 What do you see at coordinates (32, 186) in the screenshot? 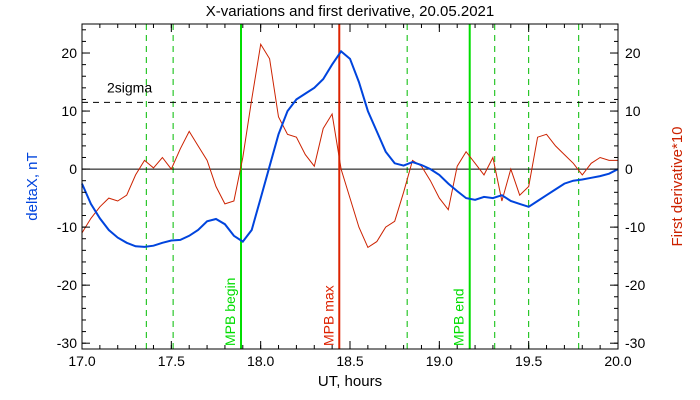
I see `y-axis-label-left: deltaX, nT` at bounding box center [32, 186].